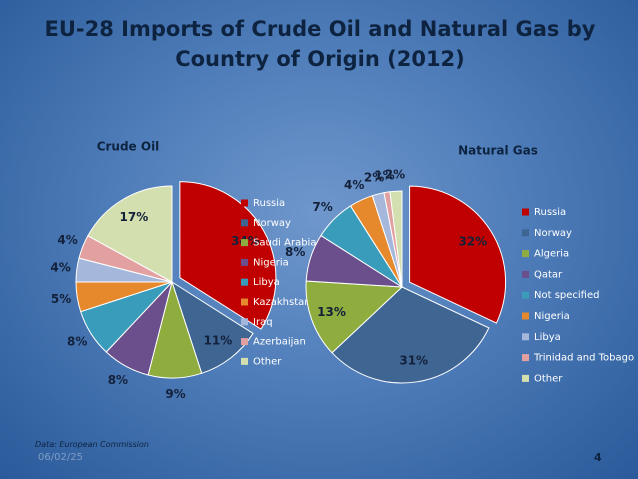  What do you see at coordinates (331, 312) in the screenshot?
I see `data-label: 13%` at bounding box center [331, 312].